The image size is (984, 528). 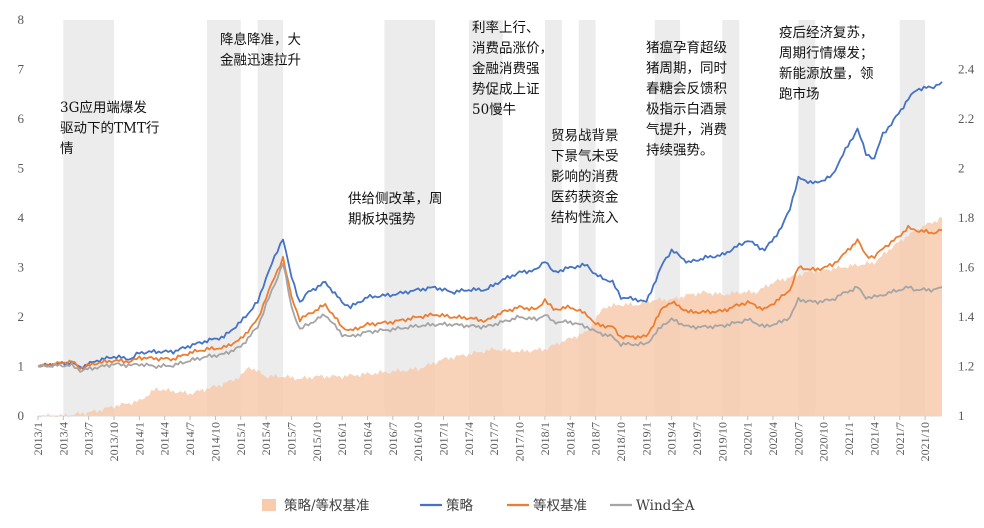 What do you see at coordinates (686, 47) in the screenshot?
I see `annotation-line: 猪瘟孕育超级` at bounding box center [686, 47].